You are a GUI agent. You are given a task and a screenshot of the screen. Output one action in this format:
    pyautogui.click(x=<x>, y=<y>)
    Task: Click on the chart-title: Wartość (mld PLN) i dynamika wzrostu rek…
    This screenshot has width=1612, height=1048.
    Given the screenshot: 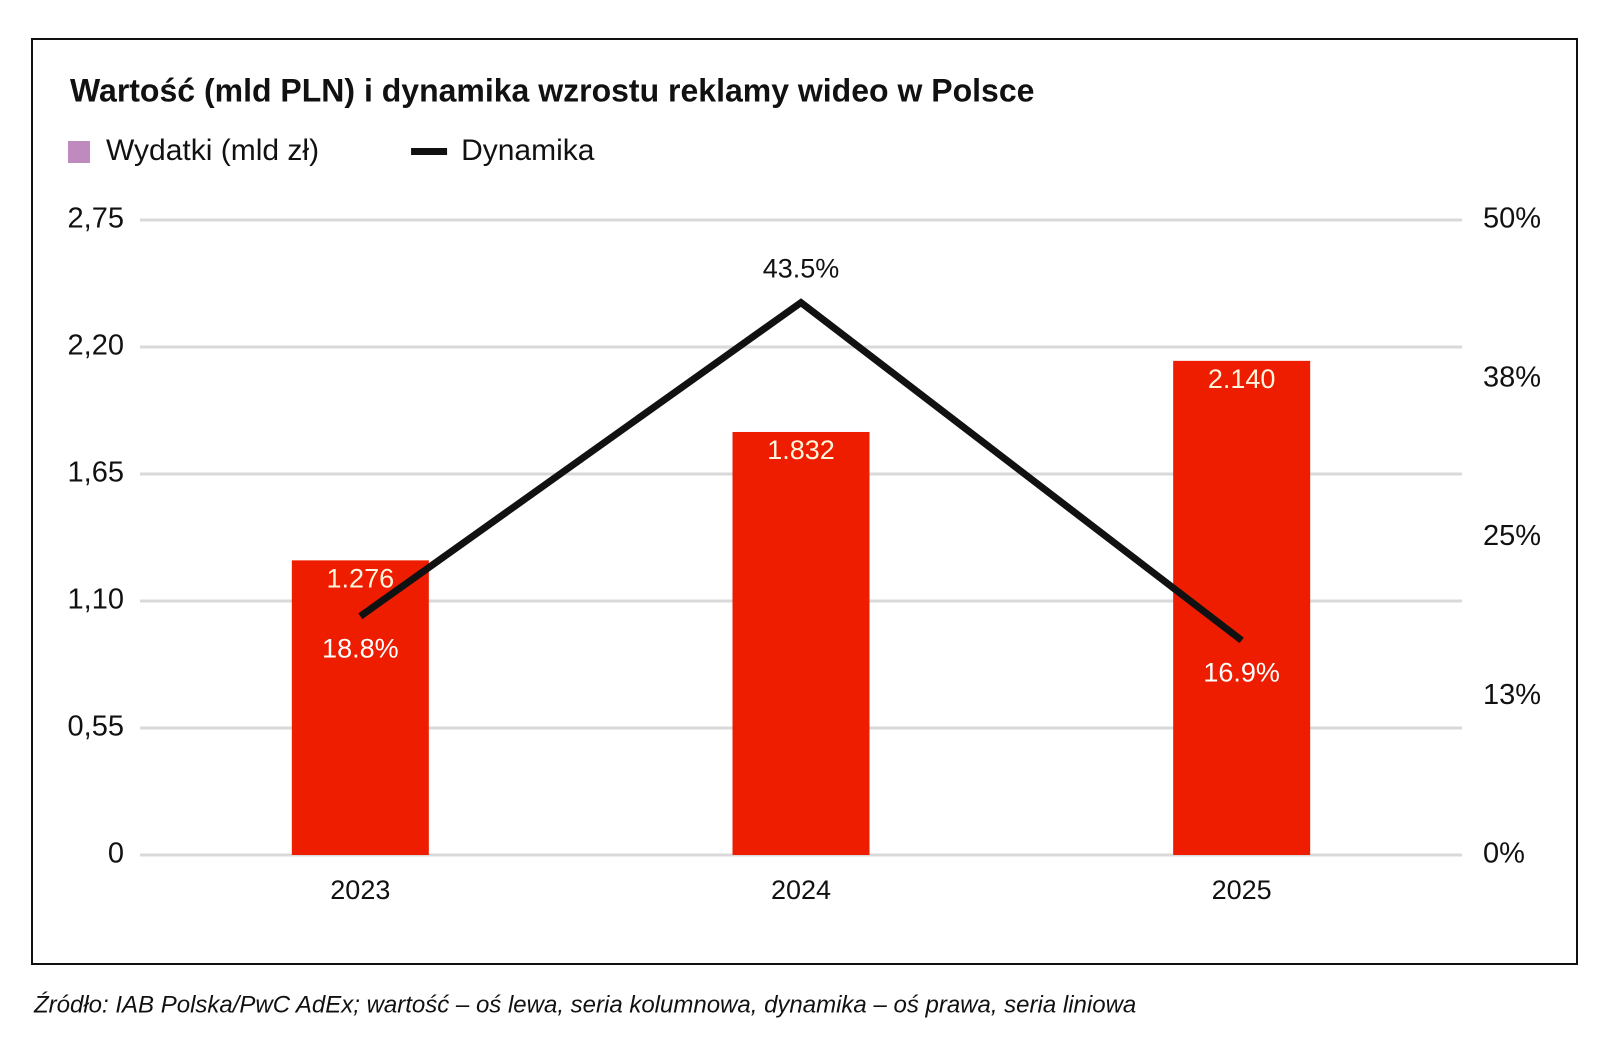 What is the action you would take?
    pyautogui.click(x=552, y=90)
    